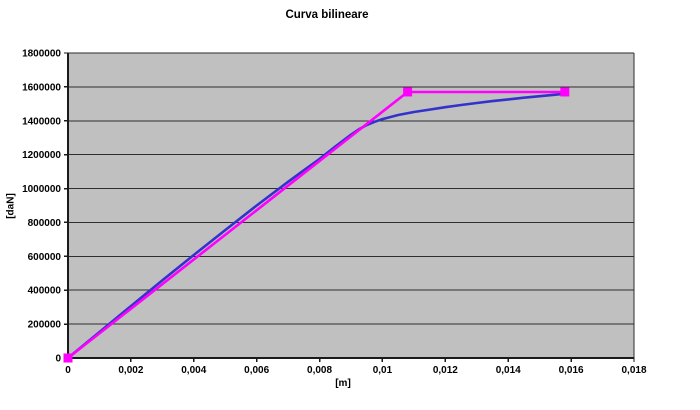 This screenshot has width=700, height=410. What do you see at coordinates (633, 370) in the screenshot?
I see `x-tick-label: 0,018` at bounding box center [633, 370].